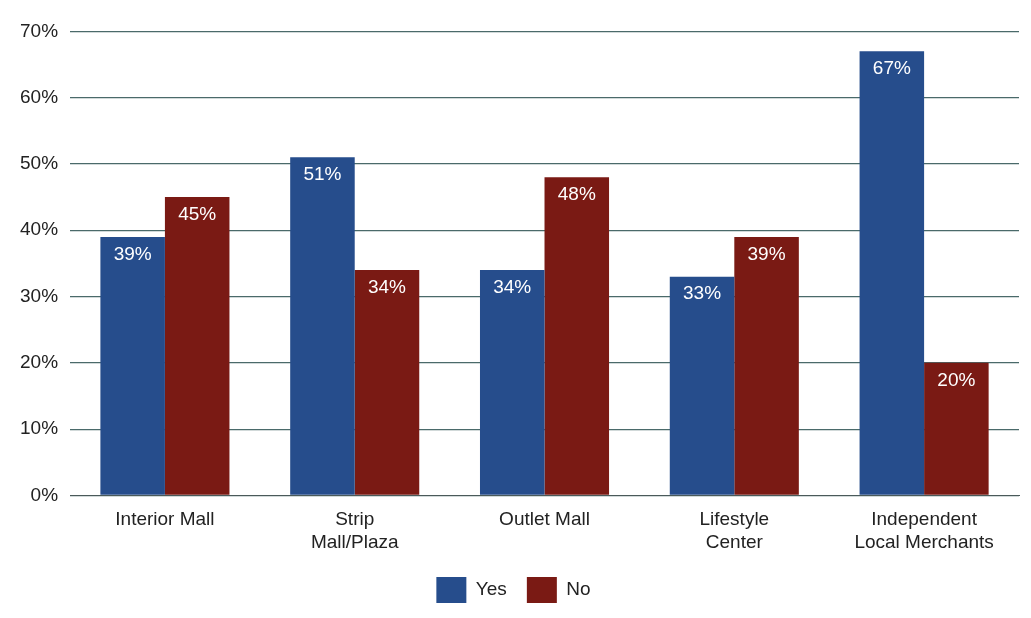 Image resolution: width=1031 pixels, height=618 pixels. What do you see at coordinates (702, 293) in the screenshot?
I see `data-label: 33%` at bounding box center [702, 293].